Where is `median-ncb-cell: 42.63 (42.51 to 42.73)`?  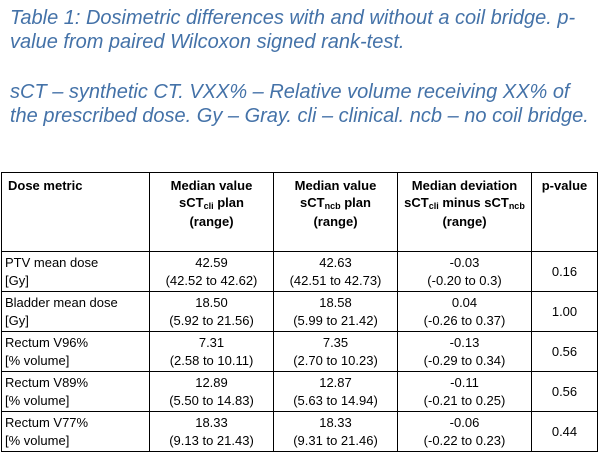
median-ncb-cell: 42.63 (42.51 to 42.73) is located at coordinates (335, 271).